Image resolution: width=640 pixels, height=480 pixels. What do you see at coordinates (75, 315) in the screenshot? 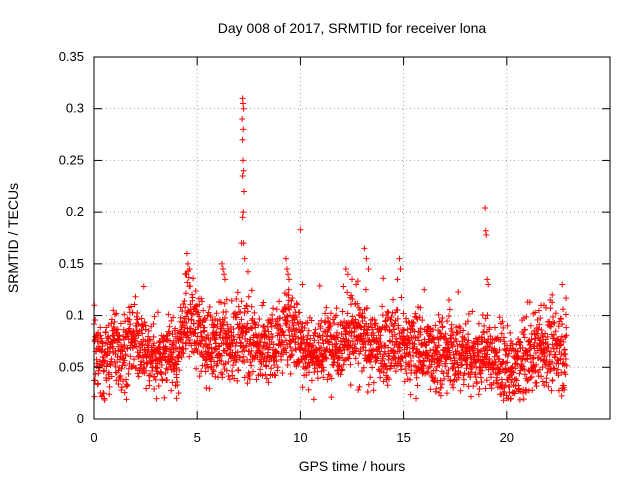
I see `y-tick-label: 0.1` at bounding box center [75, 315].